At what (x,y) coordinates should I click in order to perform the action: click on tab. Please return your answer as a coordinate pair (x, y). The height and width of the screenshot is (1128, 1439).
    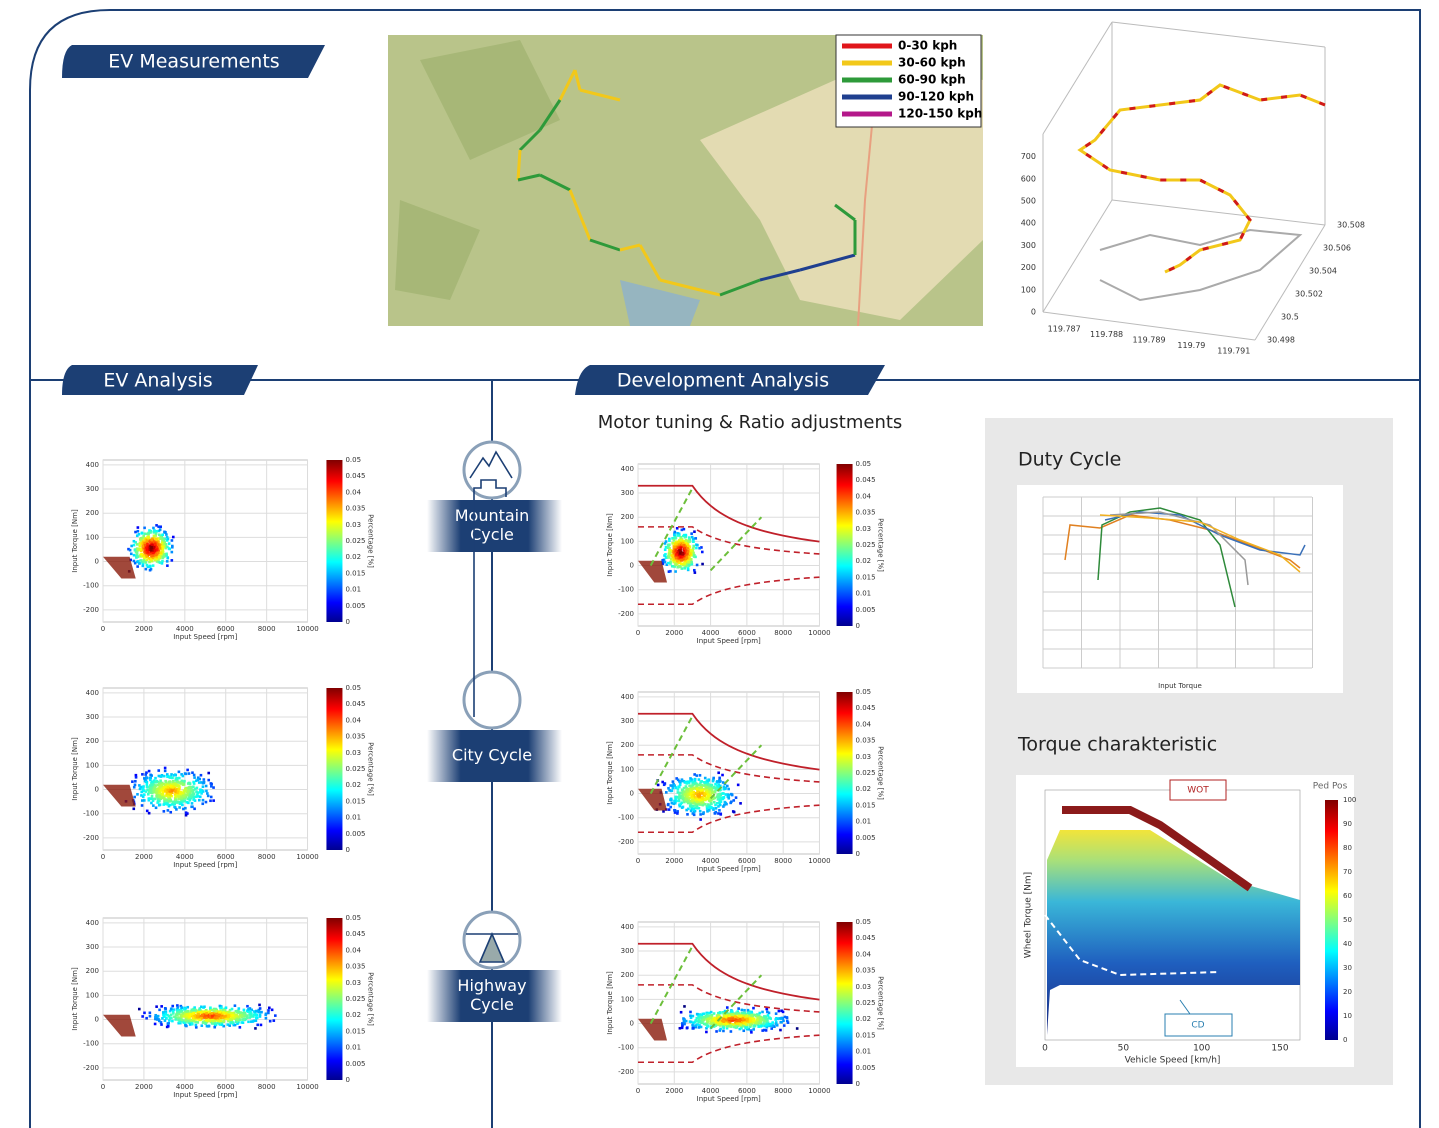
    Looking at the image, I should click on (730, 380).